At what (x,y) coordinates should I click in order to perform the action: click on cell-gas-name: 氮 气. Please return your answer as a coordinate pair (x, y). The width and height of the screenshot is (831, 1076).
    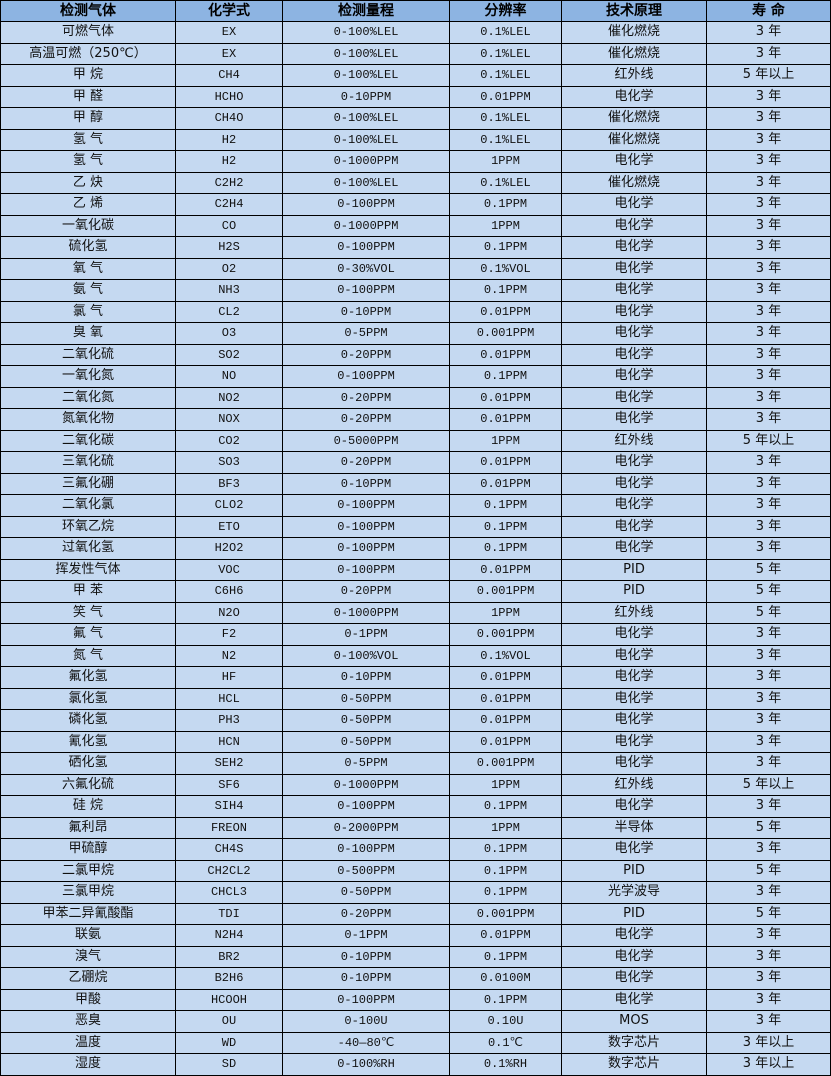
    Looking at the image, I should click on (88, 655).